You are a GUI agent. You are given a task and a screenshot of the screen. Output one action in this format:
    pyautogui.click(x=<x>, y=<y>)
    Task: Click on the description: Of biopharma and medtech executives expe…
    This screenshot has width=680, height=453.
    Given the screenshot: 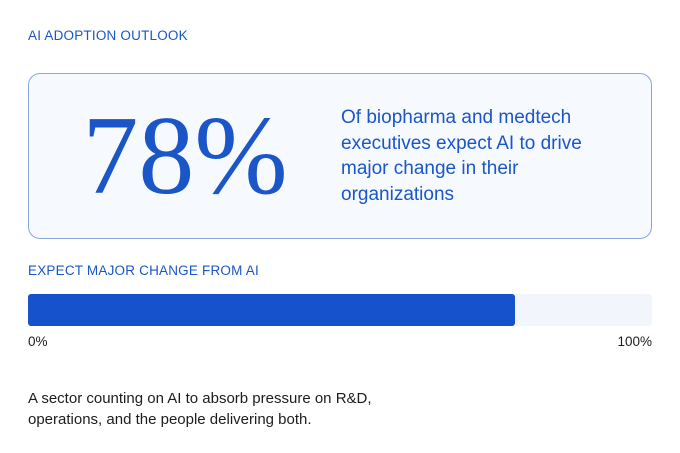 What is the action you would take?
    pyautogui.click(x=461, y=156)
    